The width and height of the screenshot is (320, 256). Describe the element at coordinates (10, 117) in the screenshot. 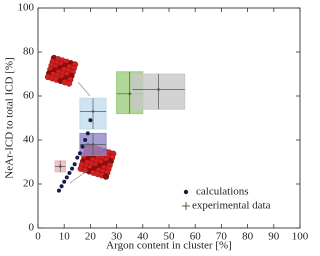

I see `y-axis-label: NeAr-ICD to total ICD [%]` at that location.